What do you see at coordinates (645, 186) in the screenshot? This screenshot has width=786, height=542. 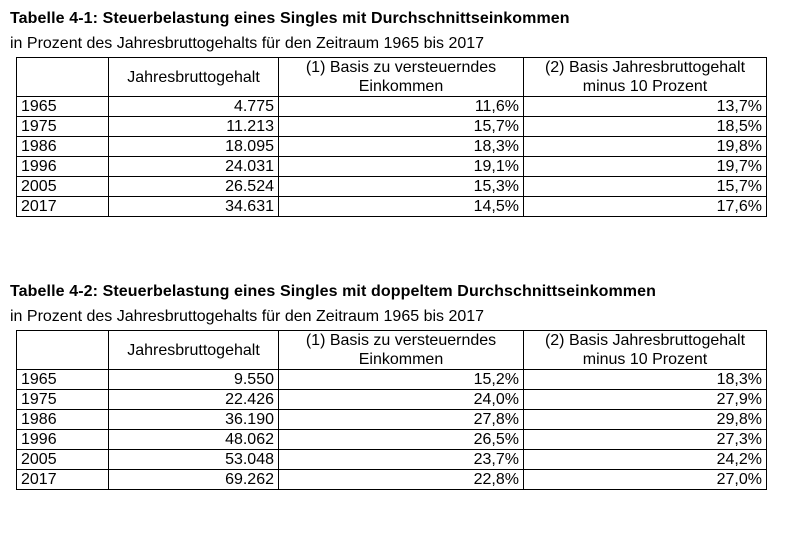 I see `basis-2-cell: 15,7%` at bounding box center [645, 186].